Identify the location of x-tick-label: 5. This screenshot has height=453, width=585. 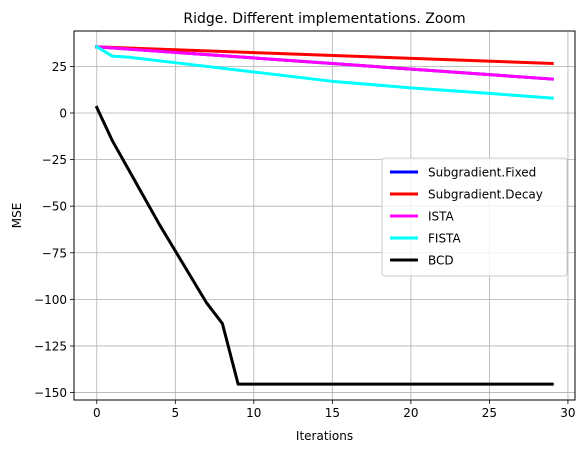
(175, 413).